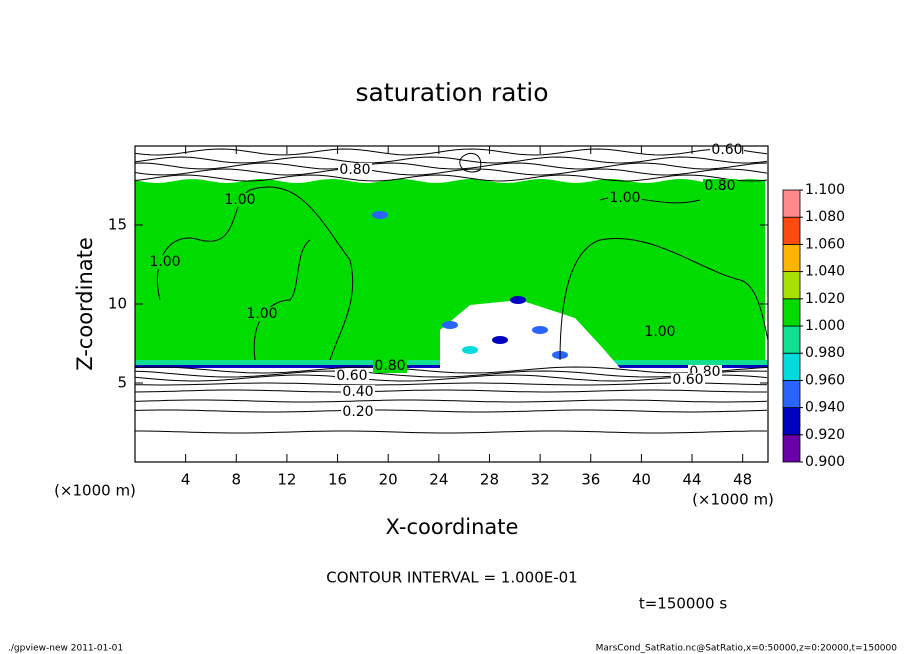  Describe the element at coordinates (825, 380) in the screenshot. I see `colorbar-tick-label: 0.960` at that location.